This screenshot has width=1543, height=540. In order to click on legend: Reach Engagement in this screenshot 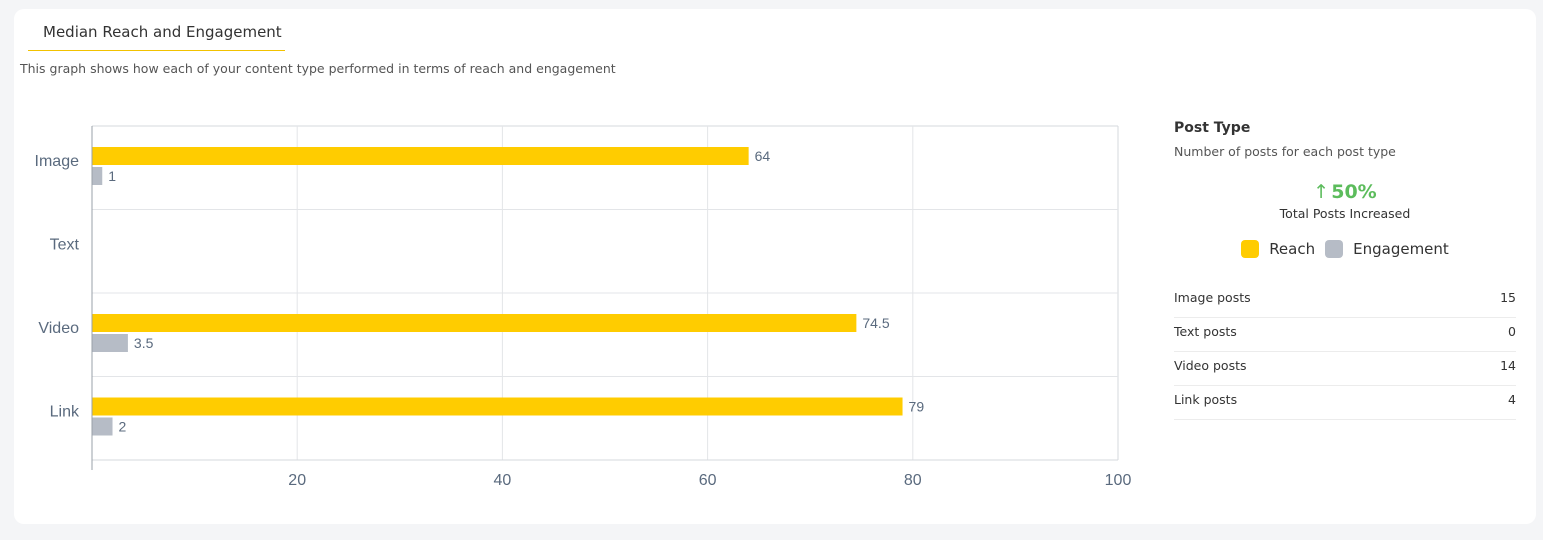, I will do `click(1345, 249)`.